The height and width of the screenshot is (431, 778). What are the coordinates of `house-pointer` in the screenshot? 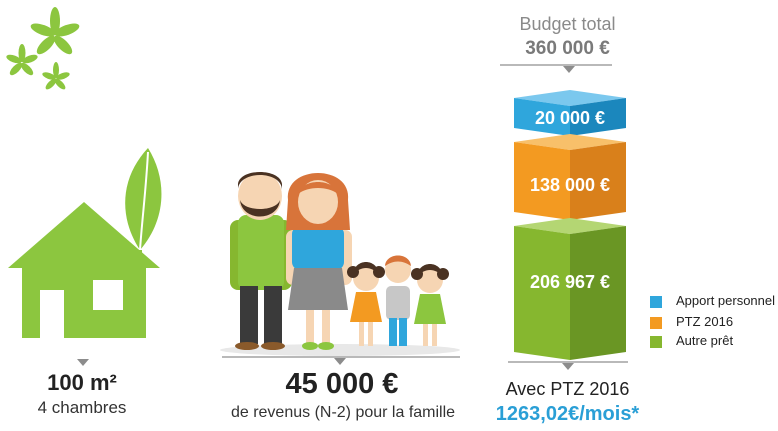 It's located at (83, 362).